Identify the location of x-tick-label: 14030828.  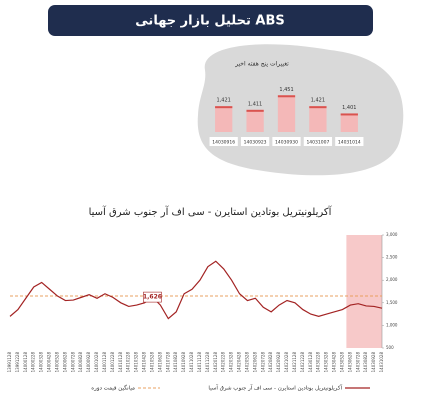
(365, 362).